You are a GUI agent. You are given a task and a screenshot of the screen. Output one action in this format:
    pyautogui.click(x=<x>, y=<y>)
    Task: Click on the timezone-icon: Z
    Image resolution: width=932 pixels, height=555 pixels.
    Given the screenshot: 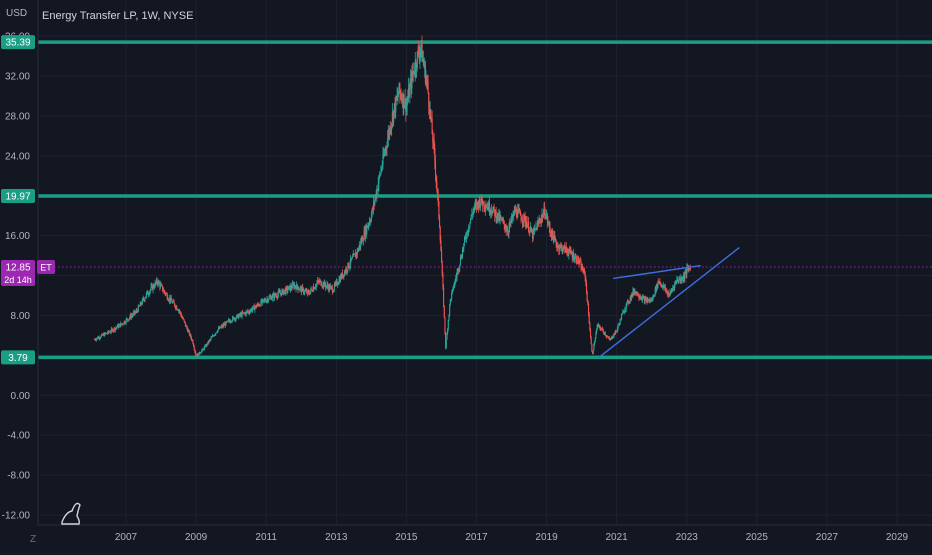 What is the action you would take?
    pyautogui.click(x=33, y=539)
    